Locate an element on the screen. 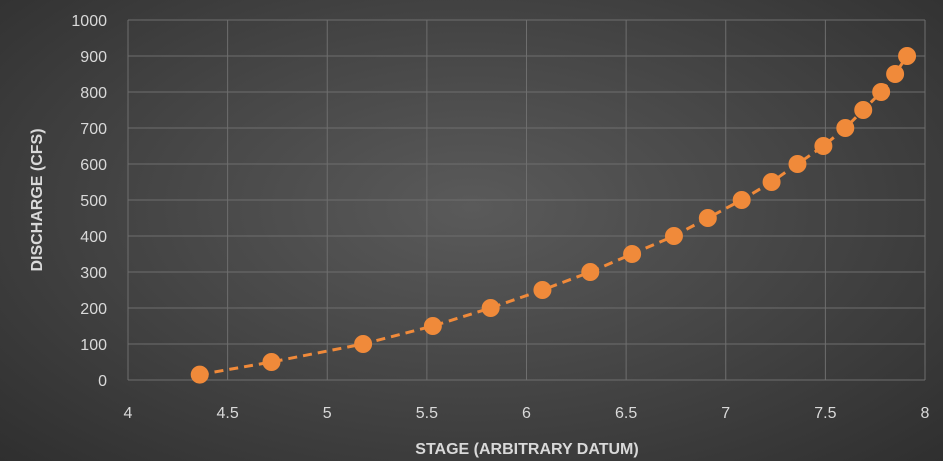 This screenshot has height=461, width=943. y-tick-label: 100 is located at coordinates (93, 345).